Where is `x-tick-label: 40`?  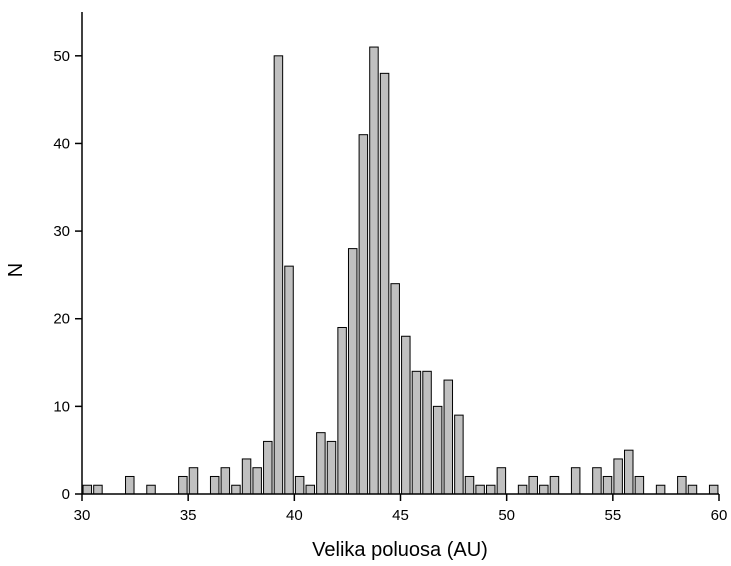
x-tick-label: 40 is located at coordinates (294, 515).